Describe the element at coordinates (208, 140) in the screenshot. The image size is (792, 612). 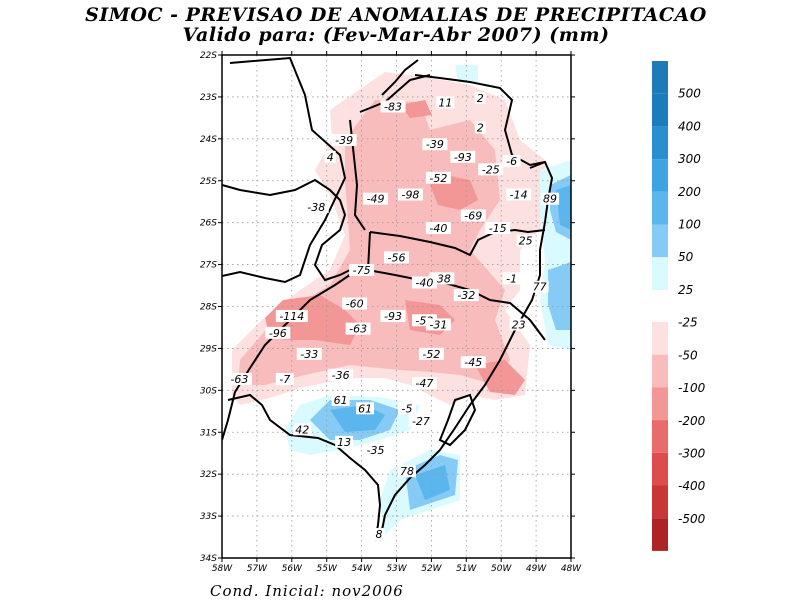
I see `lat-tick-label: 24S` at that location.